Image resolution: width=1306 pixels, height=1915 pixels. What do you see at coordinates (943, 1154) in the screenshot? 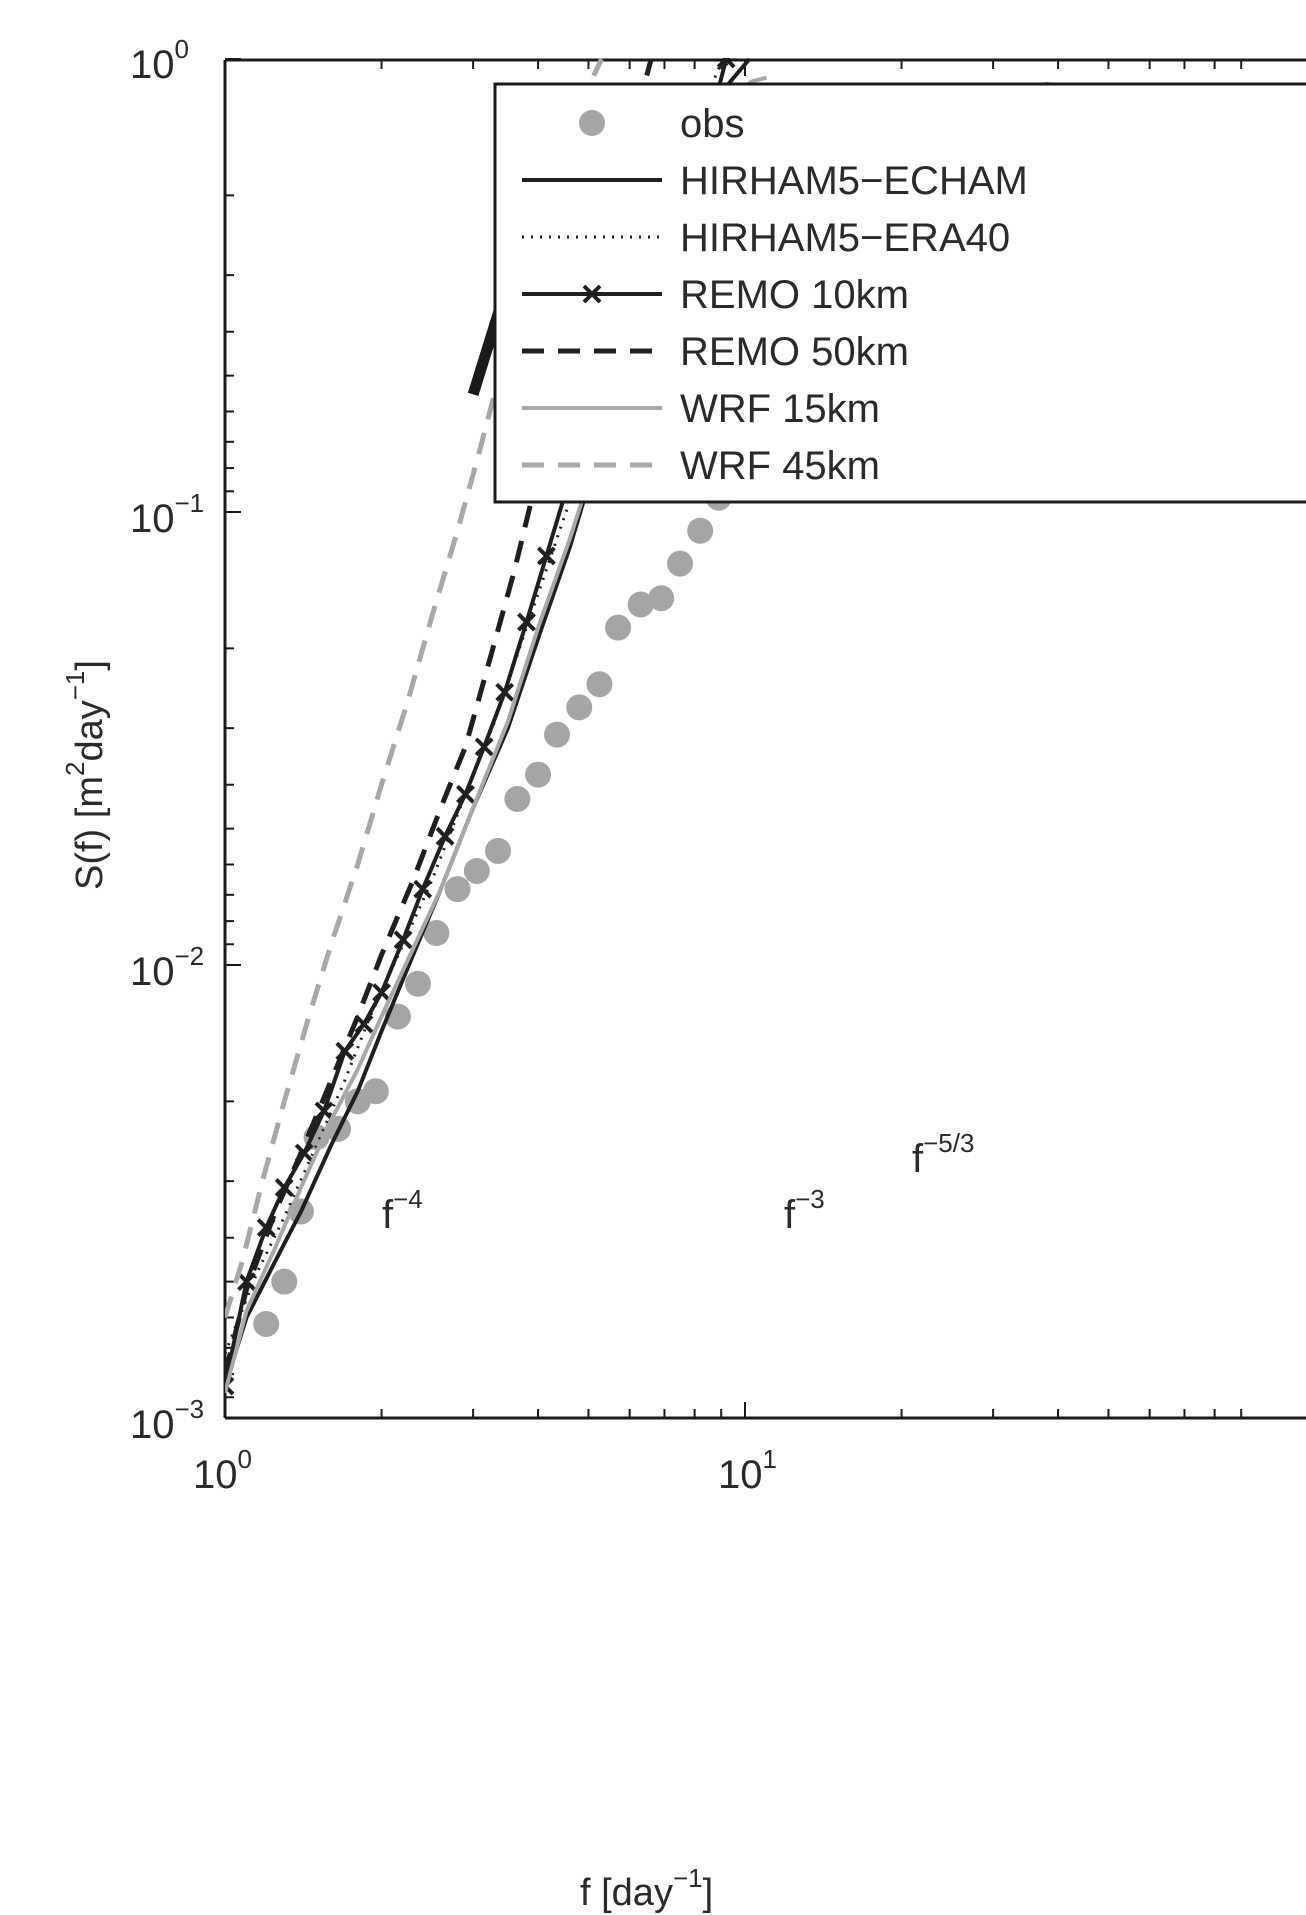
I see `slope-label-f-5-3: f−5/3` at bounding box center [943, 1154].